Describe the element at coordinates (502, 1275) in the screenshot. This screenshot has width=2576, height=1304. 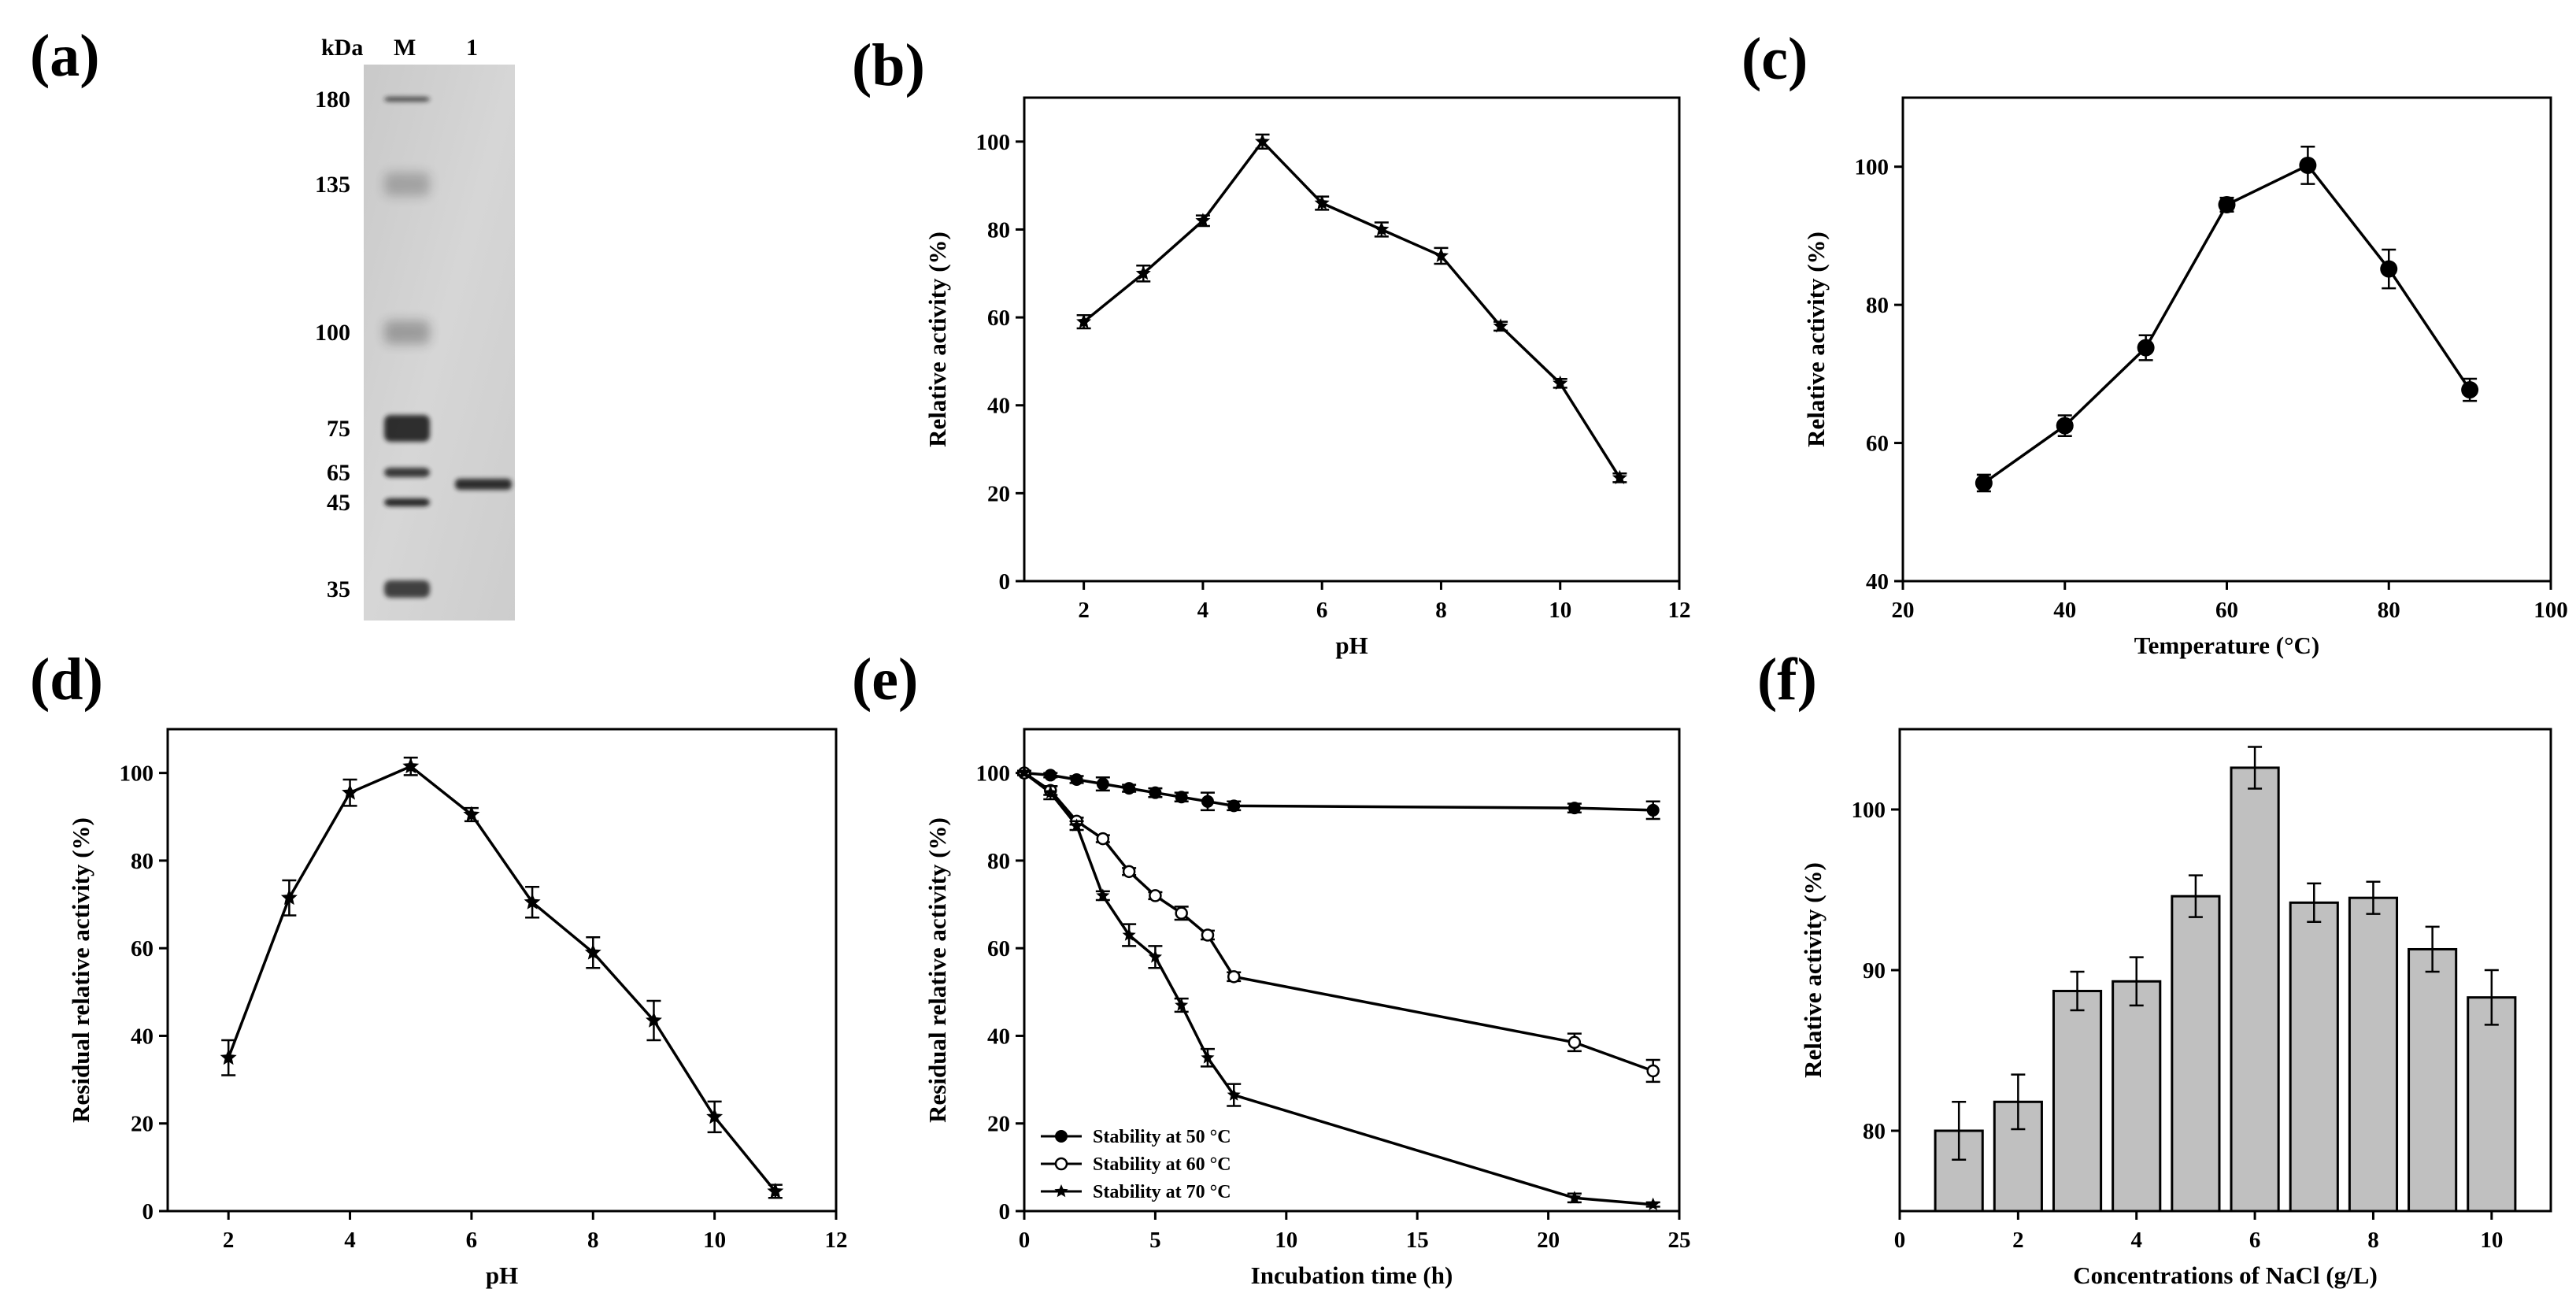
I see `chart-d-xlabel: pH` at that location.